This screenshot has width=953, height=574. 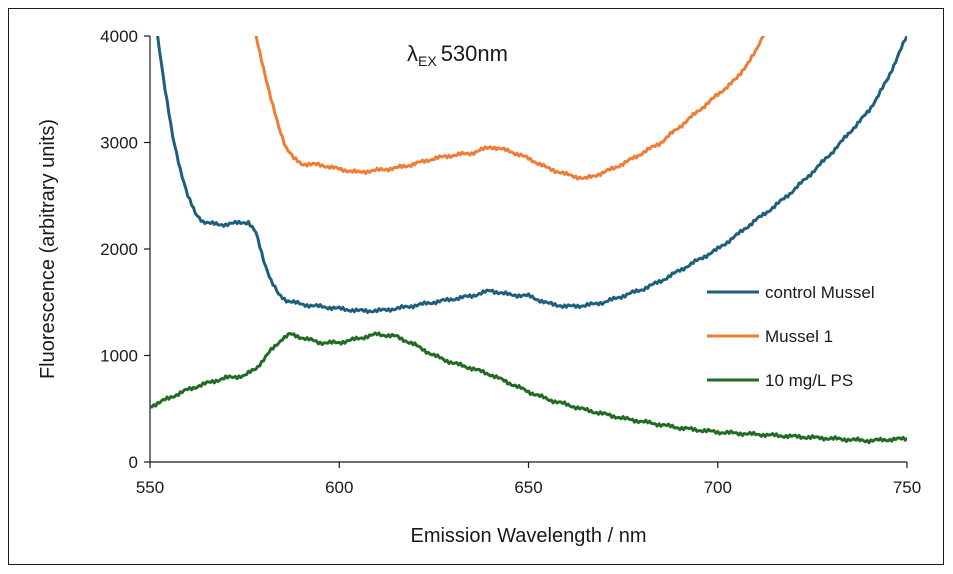 I want to click on legend-label-3: 10 mg/L PS, so click(x=809, y=380).